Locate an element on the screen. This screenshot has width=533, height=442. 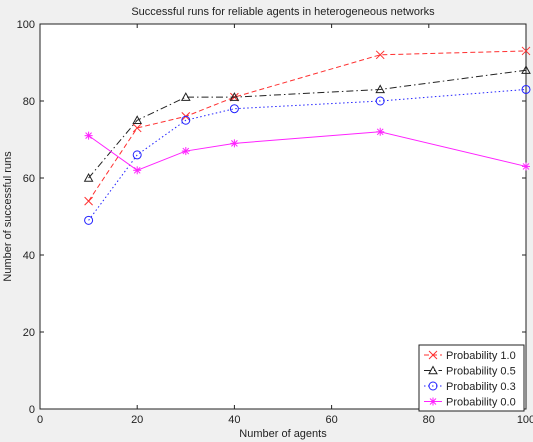
legend-label: Probability 0.5 is located at coordinates (481, 372).